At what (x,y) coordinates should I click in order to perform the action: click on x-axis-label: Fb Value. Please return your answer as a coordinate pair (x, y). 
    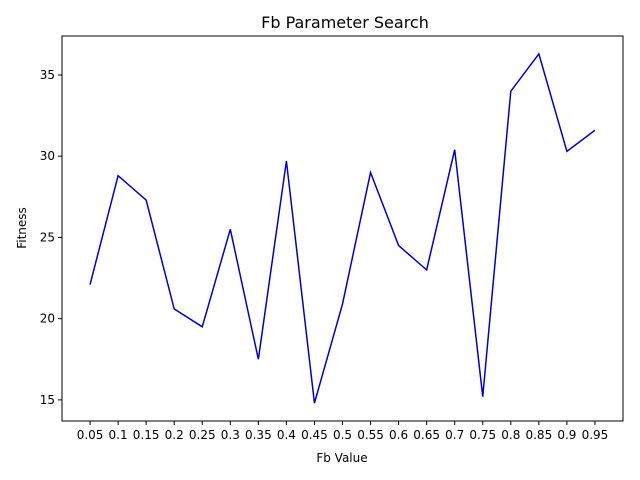
    Looking at the image, I should click on (341, 458).